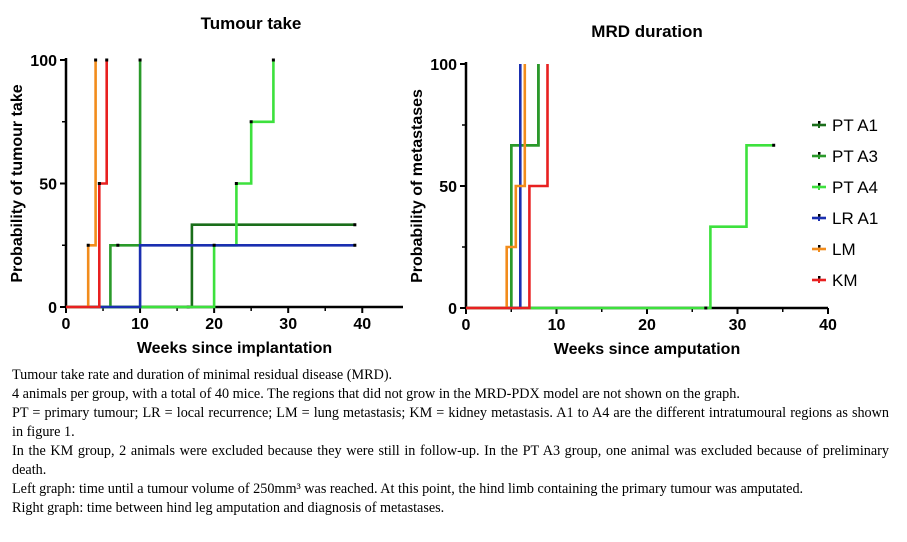  I want to click on series-line-pt-a3, so click(503, 187).